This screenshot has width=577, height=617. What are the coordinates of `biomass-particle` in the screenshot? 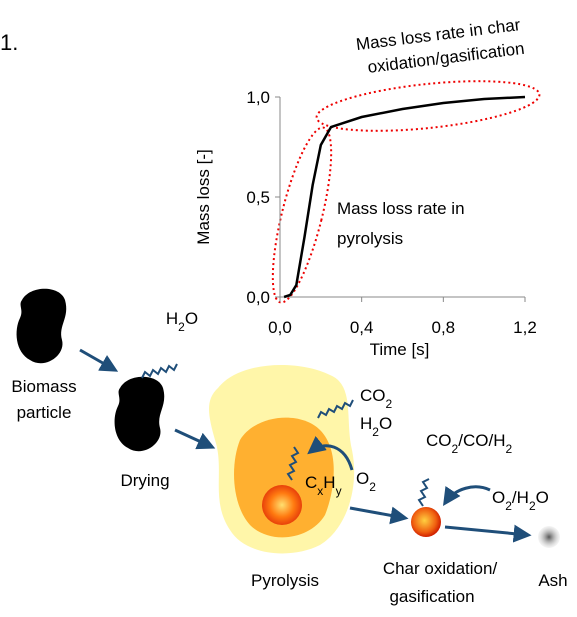 It's located at (41, 326).